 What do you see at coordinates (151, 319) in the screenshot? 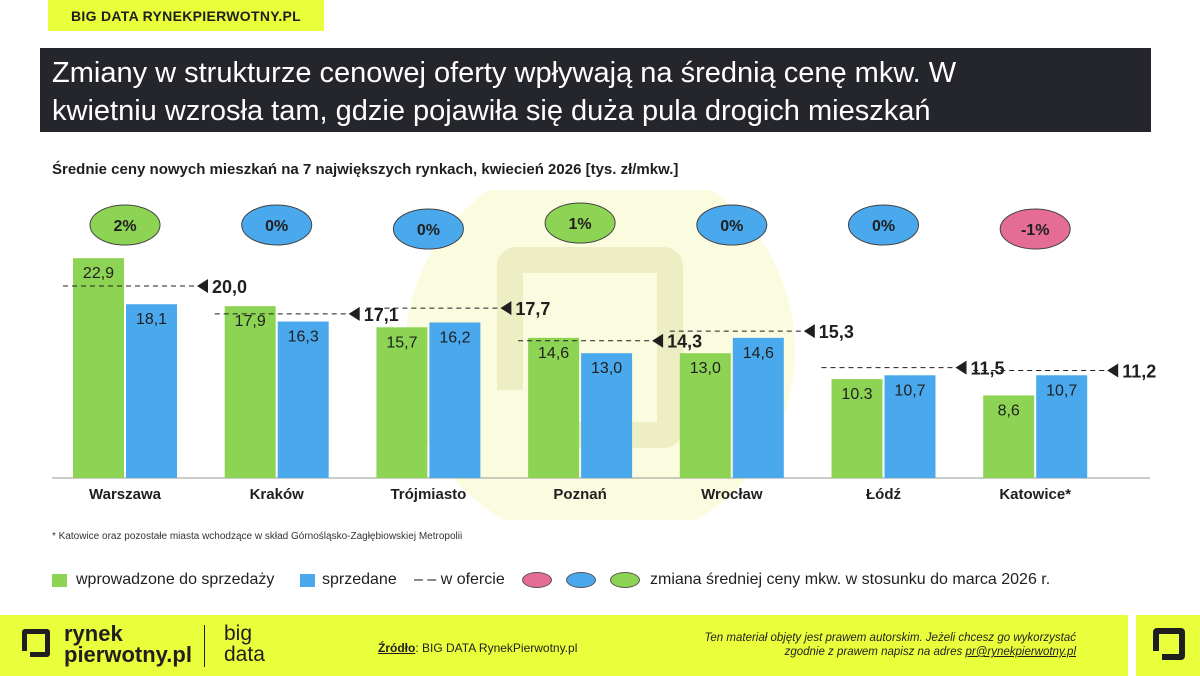
I see `data-label-sold: 18,1` at bounding box center [151, 319].